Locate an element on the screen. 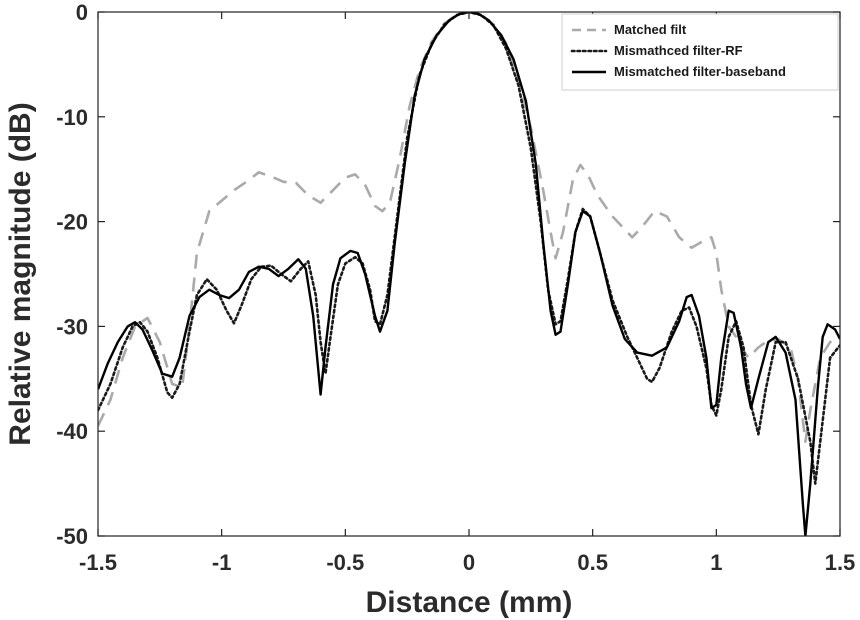 The height and width of the screenshot is (620, 860). legend-box is located at coordinates (700, 52).